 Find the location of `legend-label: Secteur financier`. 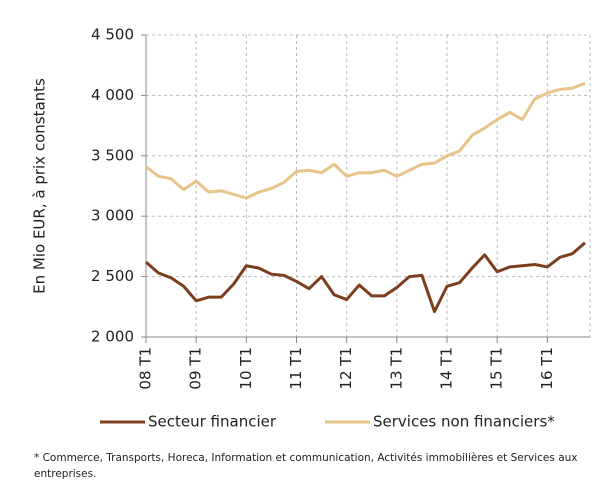

legend-label: Secteur financier is located at coordinates (212, 422).